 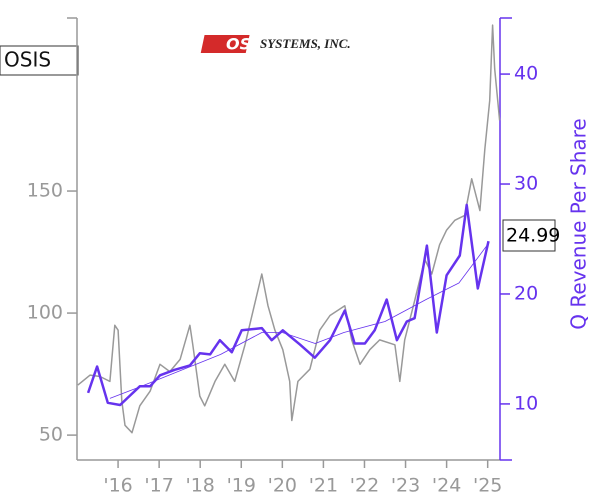 I want to click on last-value-label: 24.99, so click(x=533, y=236).